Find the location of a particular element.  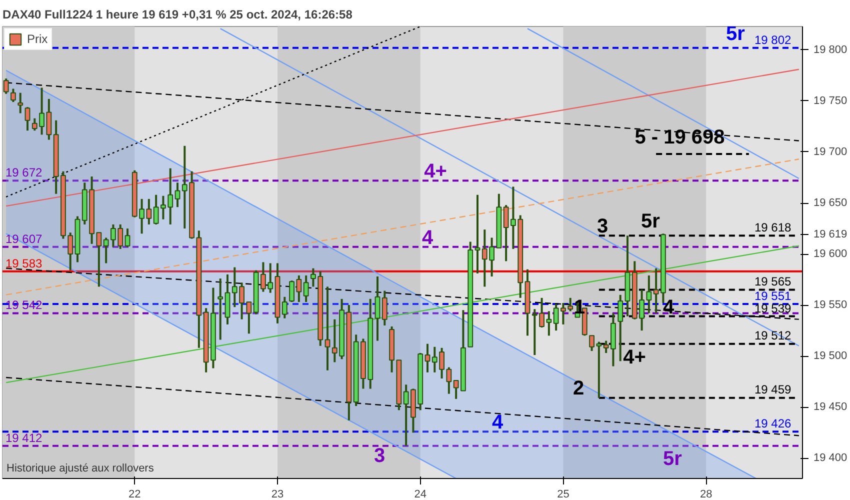

y-tick-label: 19 550 is located at coordinates (831, 305).